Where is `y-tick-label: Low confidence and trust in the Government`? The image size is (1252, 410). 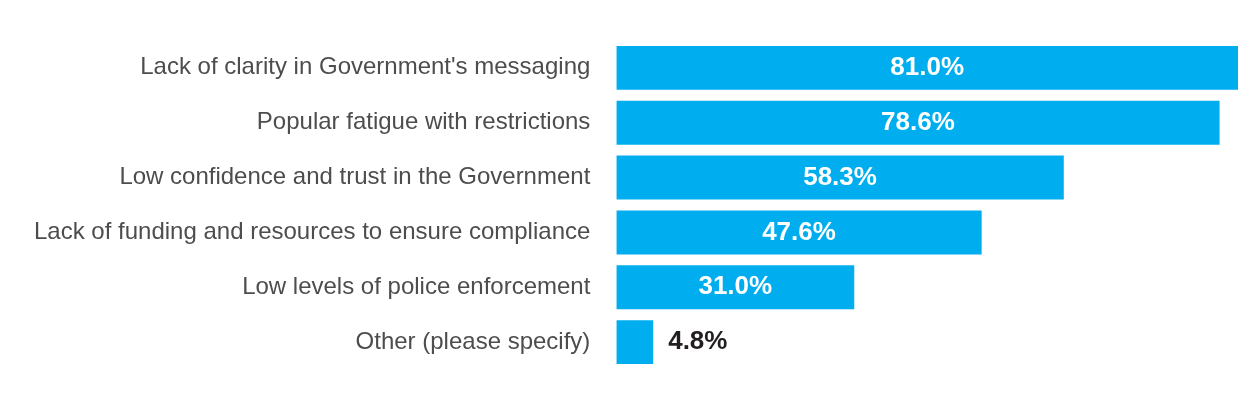 y-tick-label: Low confidence and trust in the Government is located at coordinates (355, 176).